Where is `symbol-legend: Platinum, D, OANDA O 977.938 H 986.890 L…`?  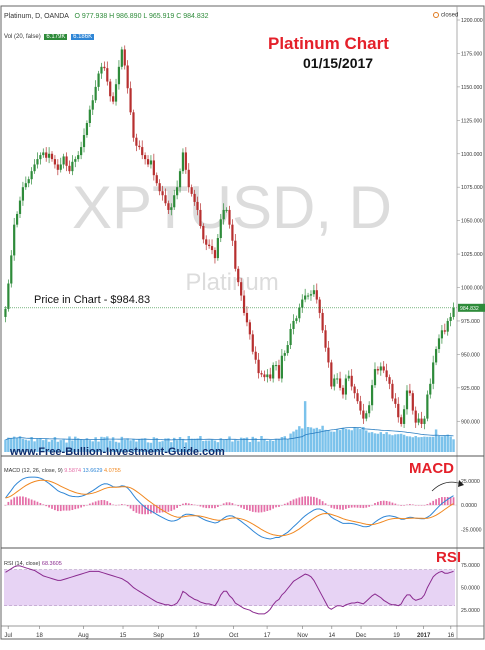 symbol-legend: Platinum, D, OANDA O 977.938 H 986.890 L… is located at coordinates (106, 16).